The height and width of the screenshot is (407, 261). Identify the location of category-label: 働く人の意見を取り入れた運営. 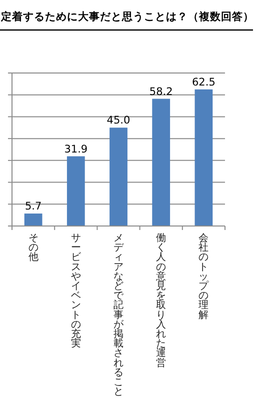
(161, 301).